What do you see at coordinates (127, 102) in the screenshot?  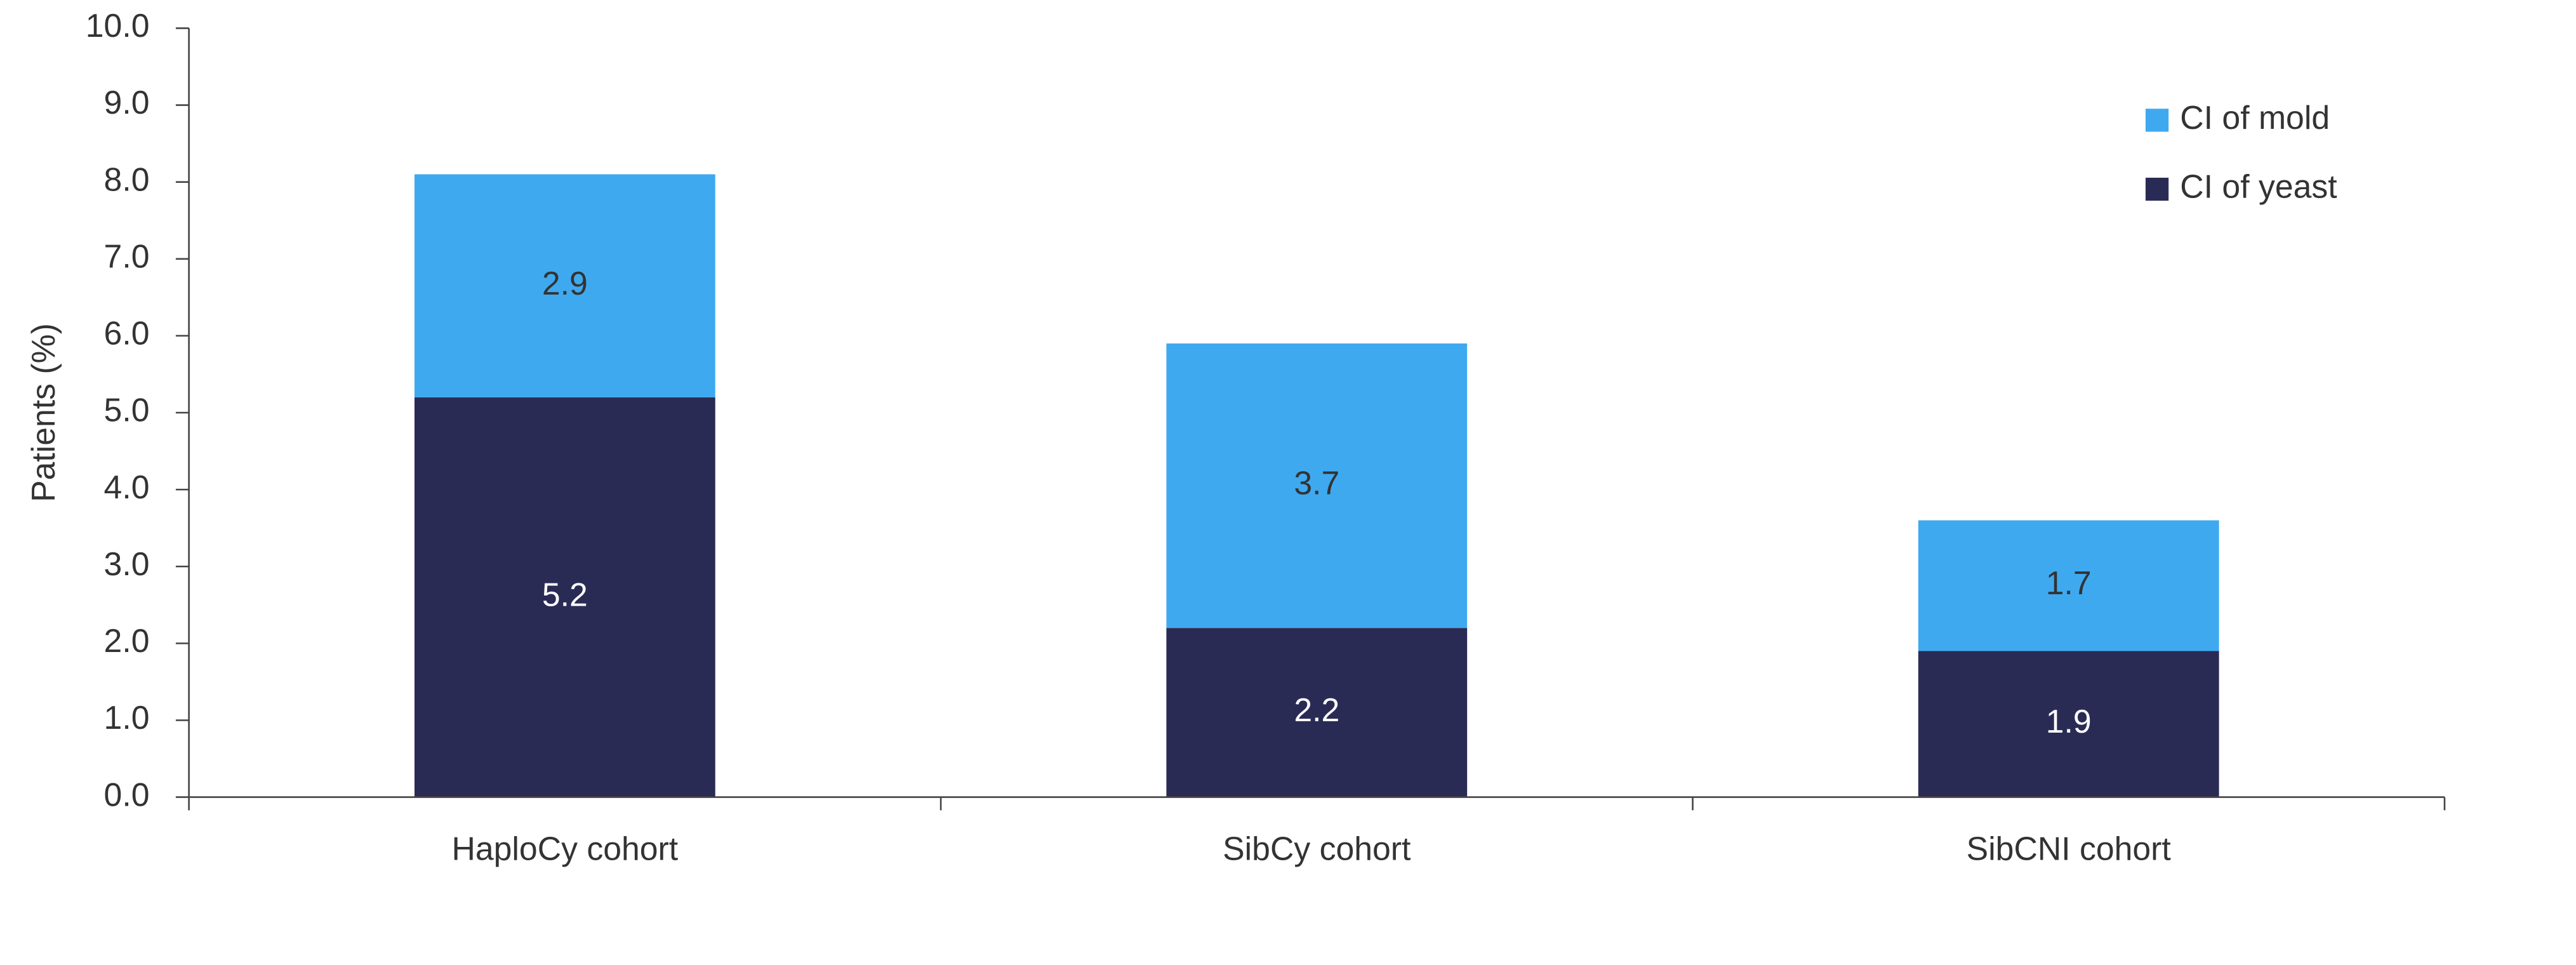 I see `y-tick-label: 9.0` at bounding box center [127, 102].